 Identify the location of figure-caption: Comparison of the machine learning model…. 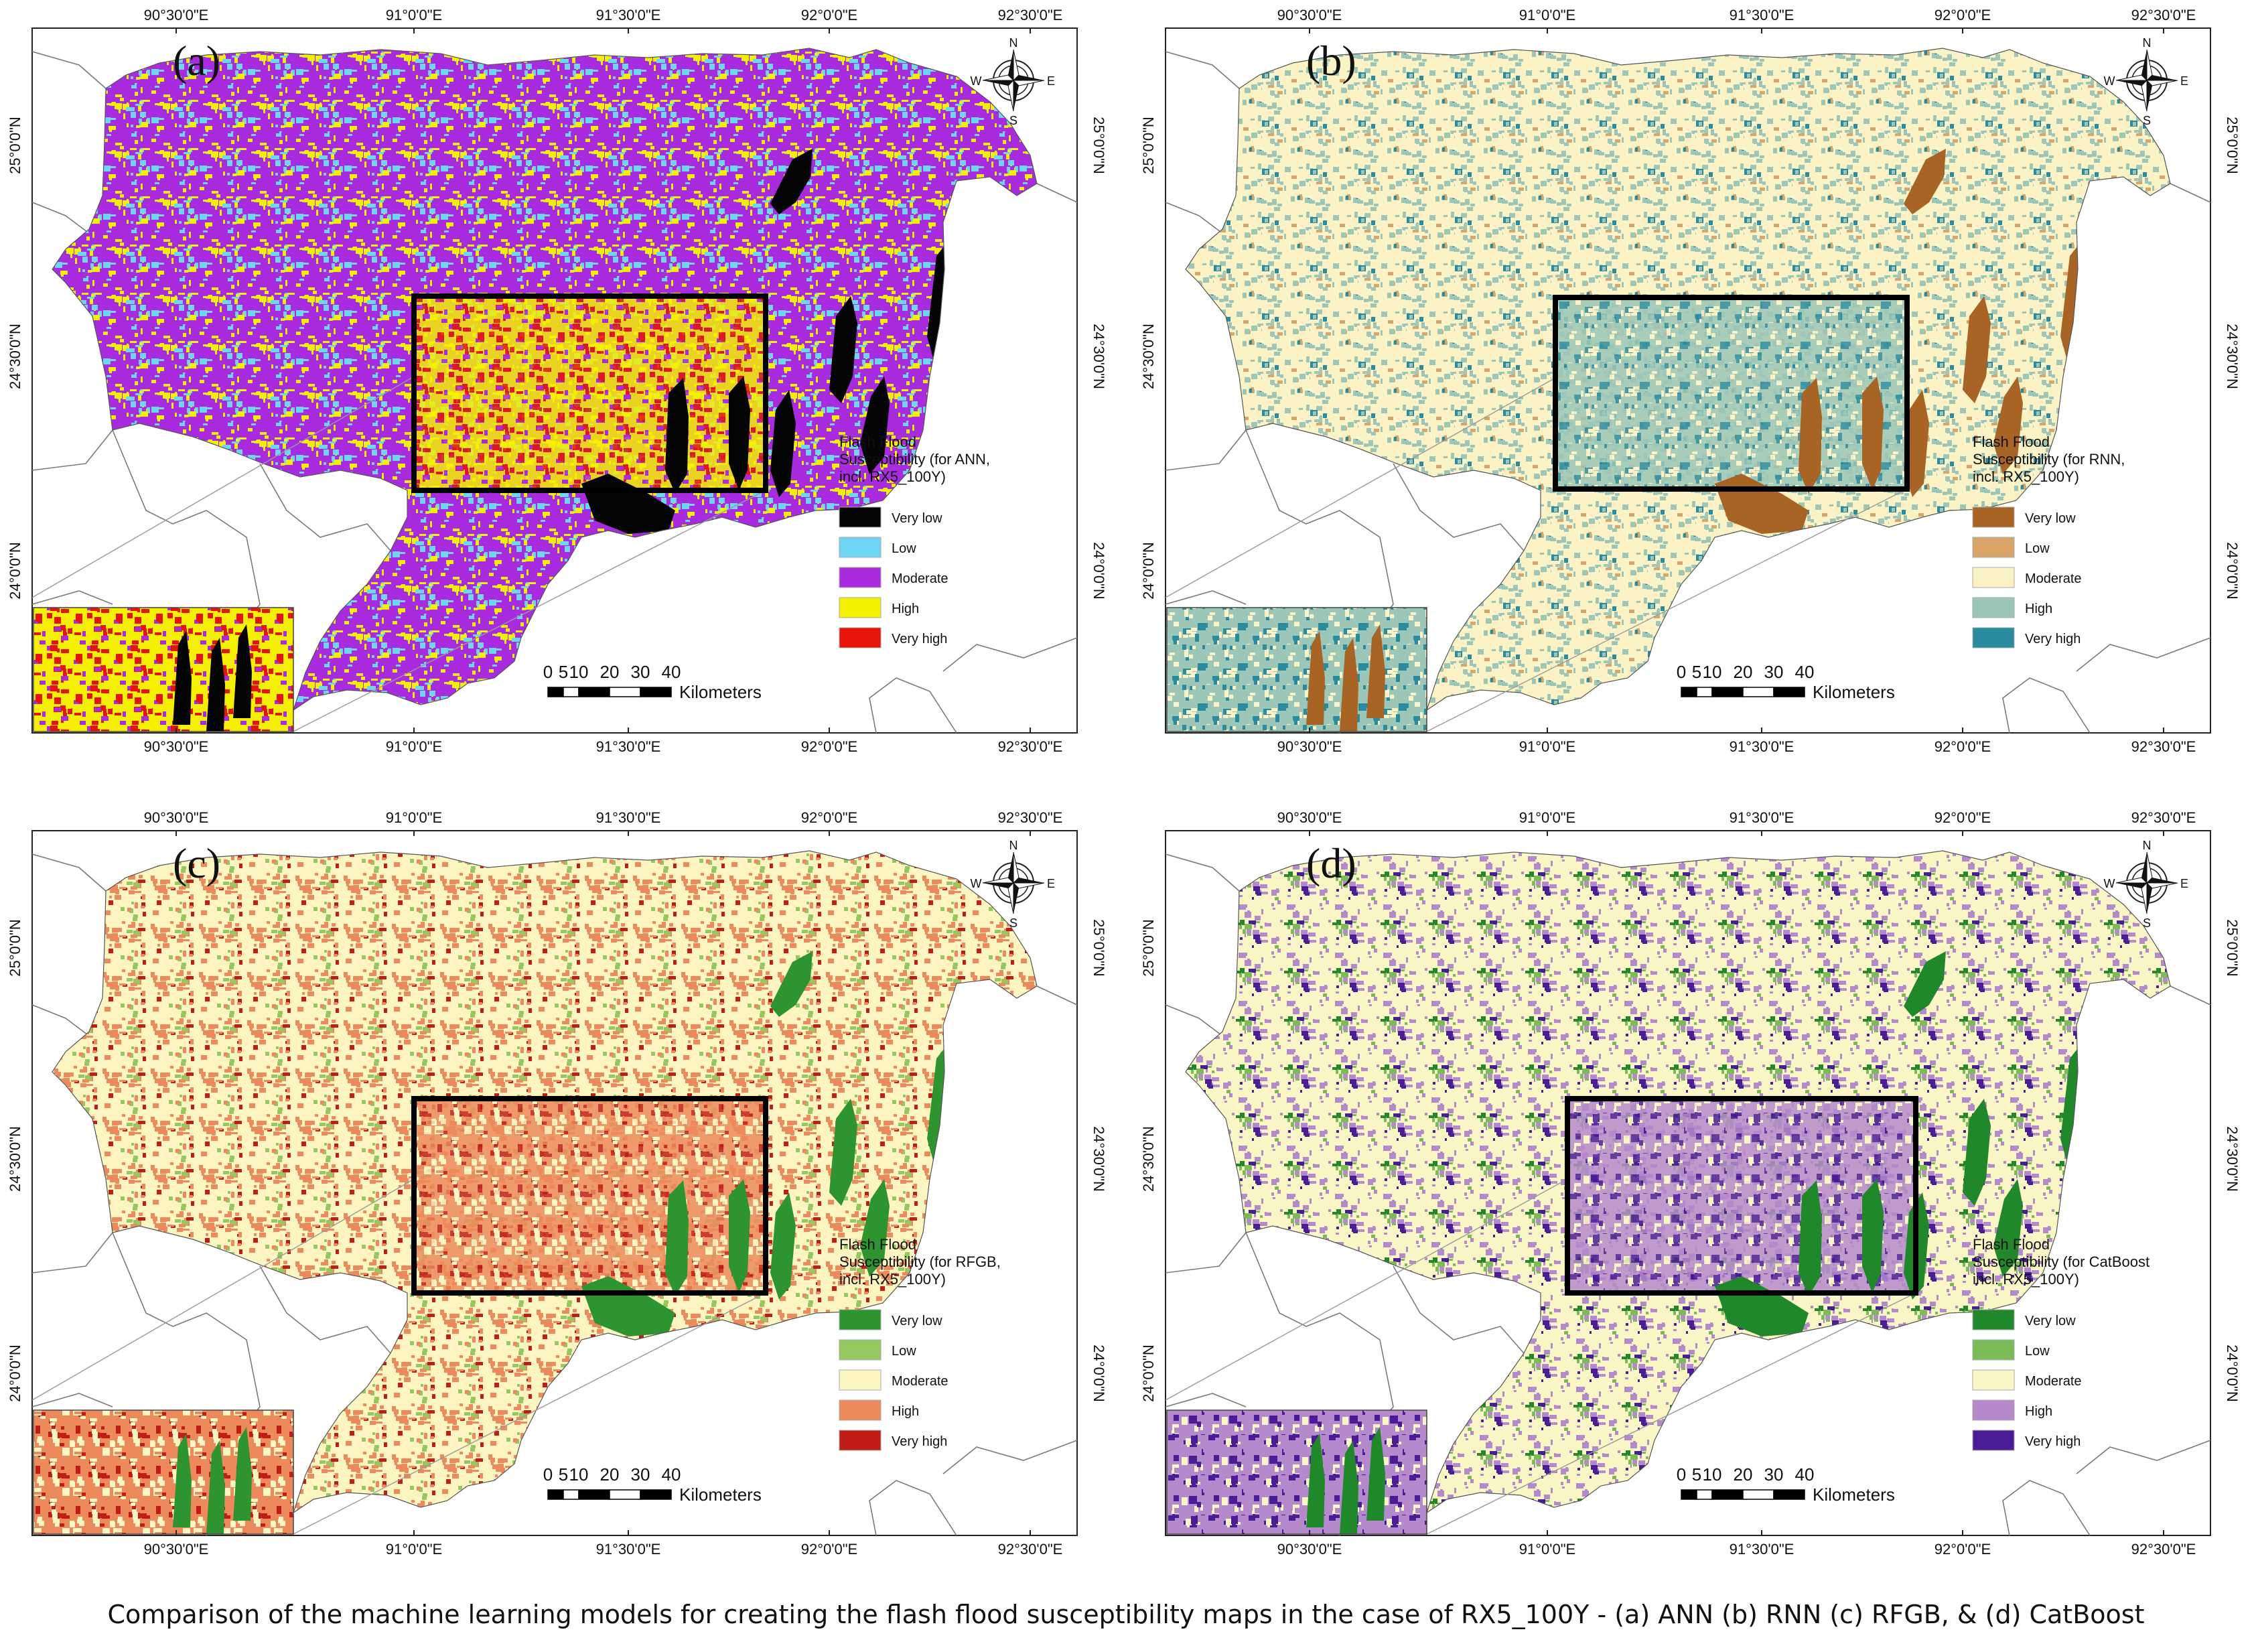
(1126, 1614).